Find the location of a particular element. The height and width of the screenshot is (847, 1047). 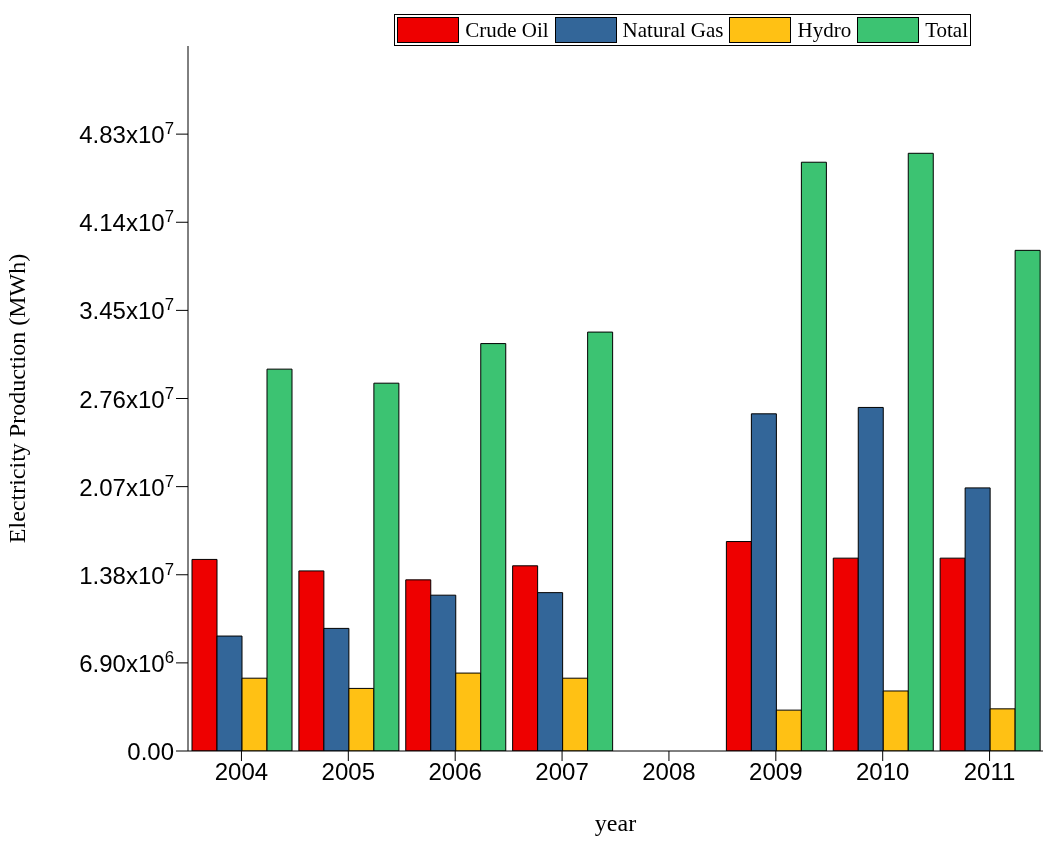

y-tick-label: 6.90x10$^{6}$ is located at coordinates (126, 662).